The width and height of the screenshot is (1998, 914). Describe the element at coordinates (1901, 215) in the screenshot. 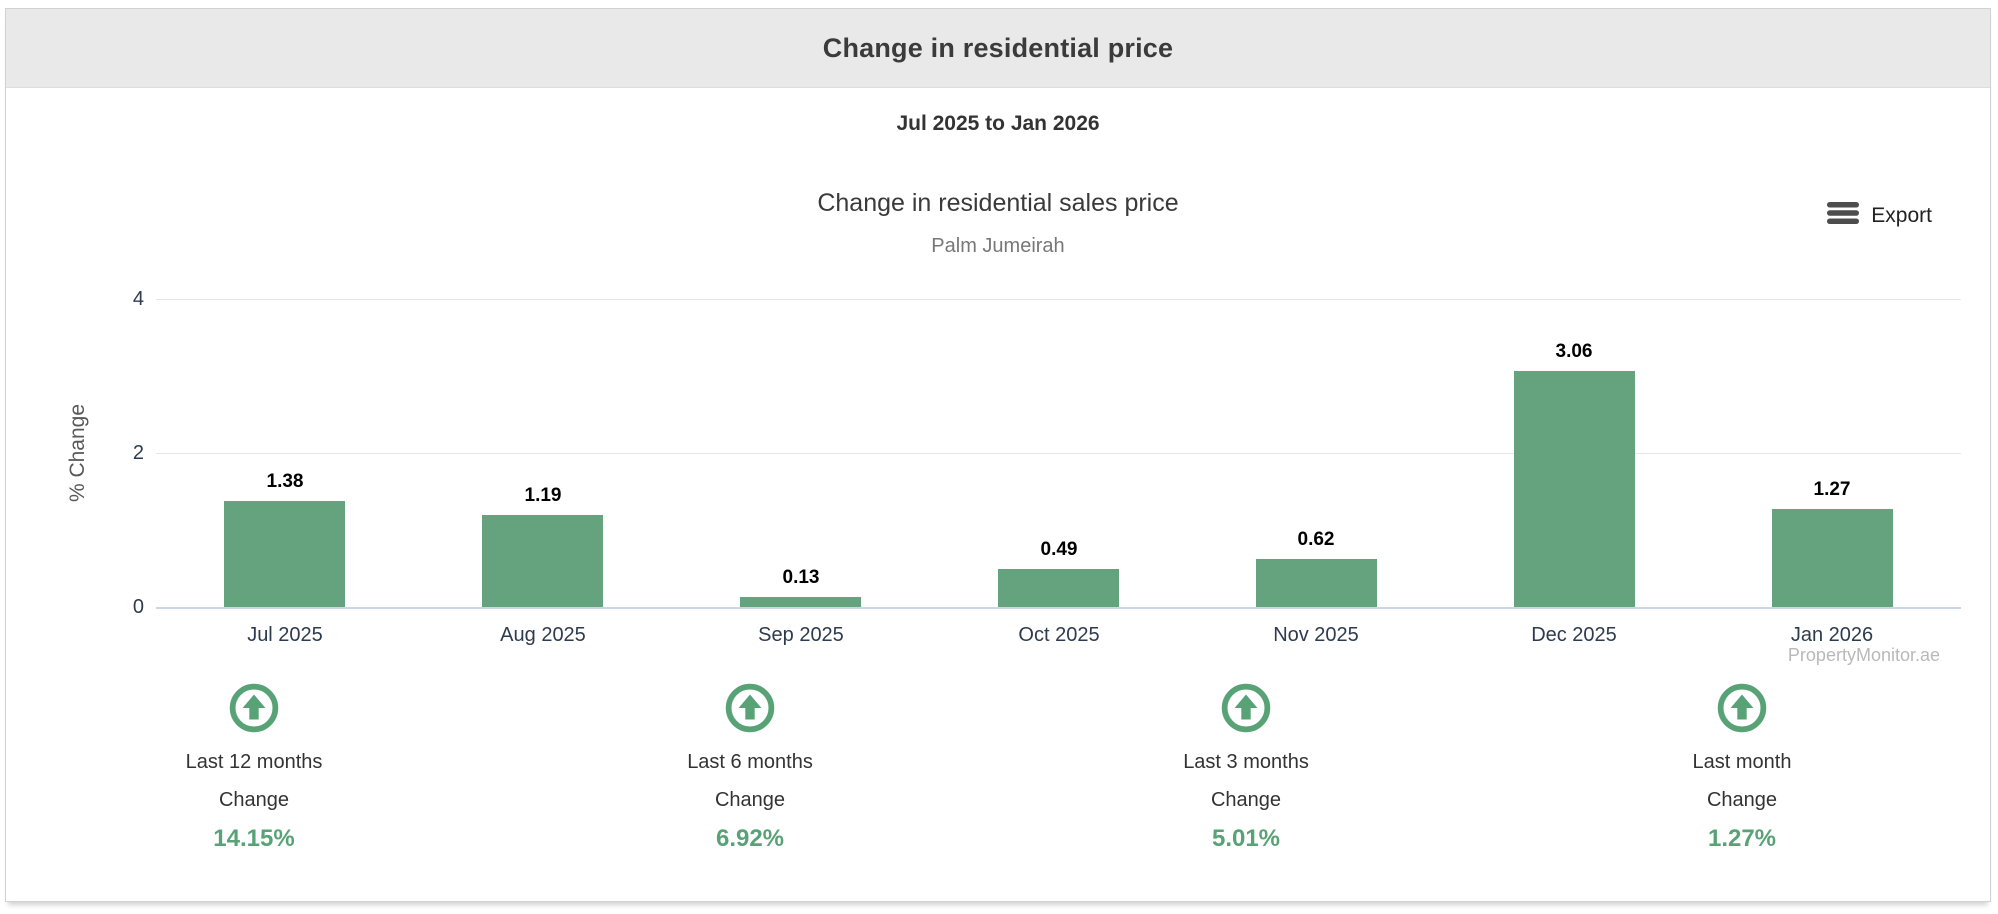

I see `export-button-label: Export` at that location.